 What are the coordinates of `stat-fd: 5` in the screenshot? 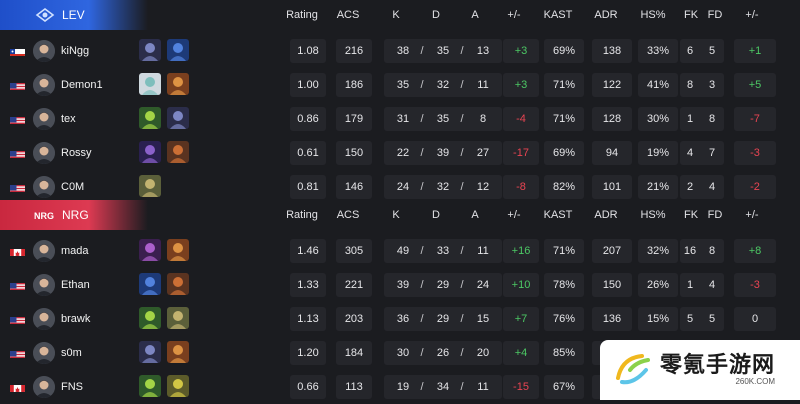 It's located at (712, 51).